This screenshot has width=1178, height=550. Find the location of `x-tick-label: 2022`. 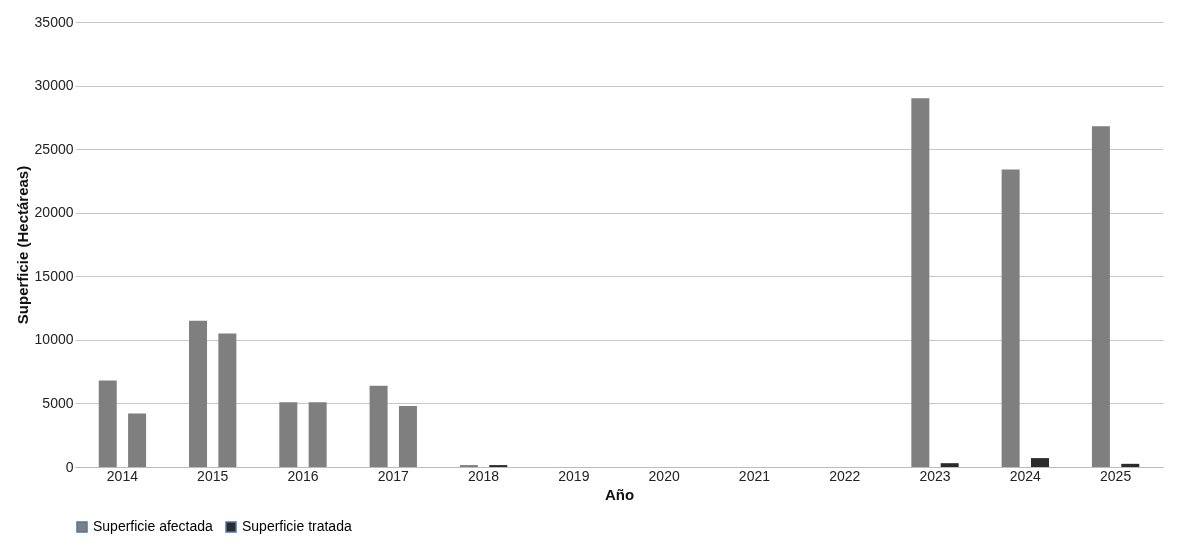

x-tick-label: 2022 is located at coordinates (845, 475).